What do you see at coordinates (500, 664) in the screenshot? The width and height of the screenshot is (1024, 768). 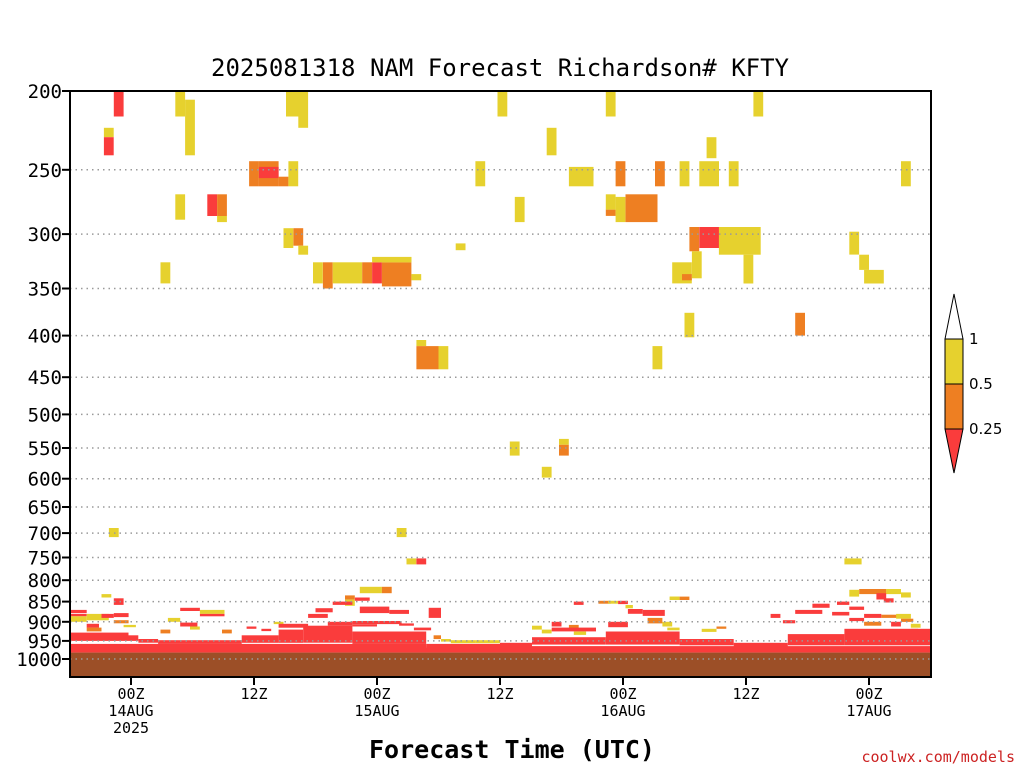 I see `ground-fill` at bounding box center [500, 664].